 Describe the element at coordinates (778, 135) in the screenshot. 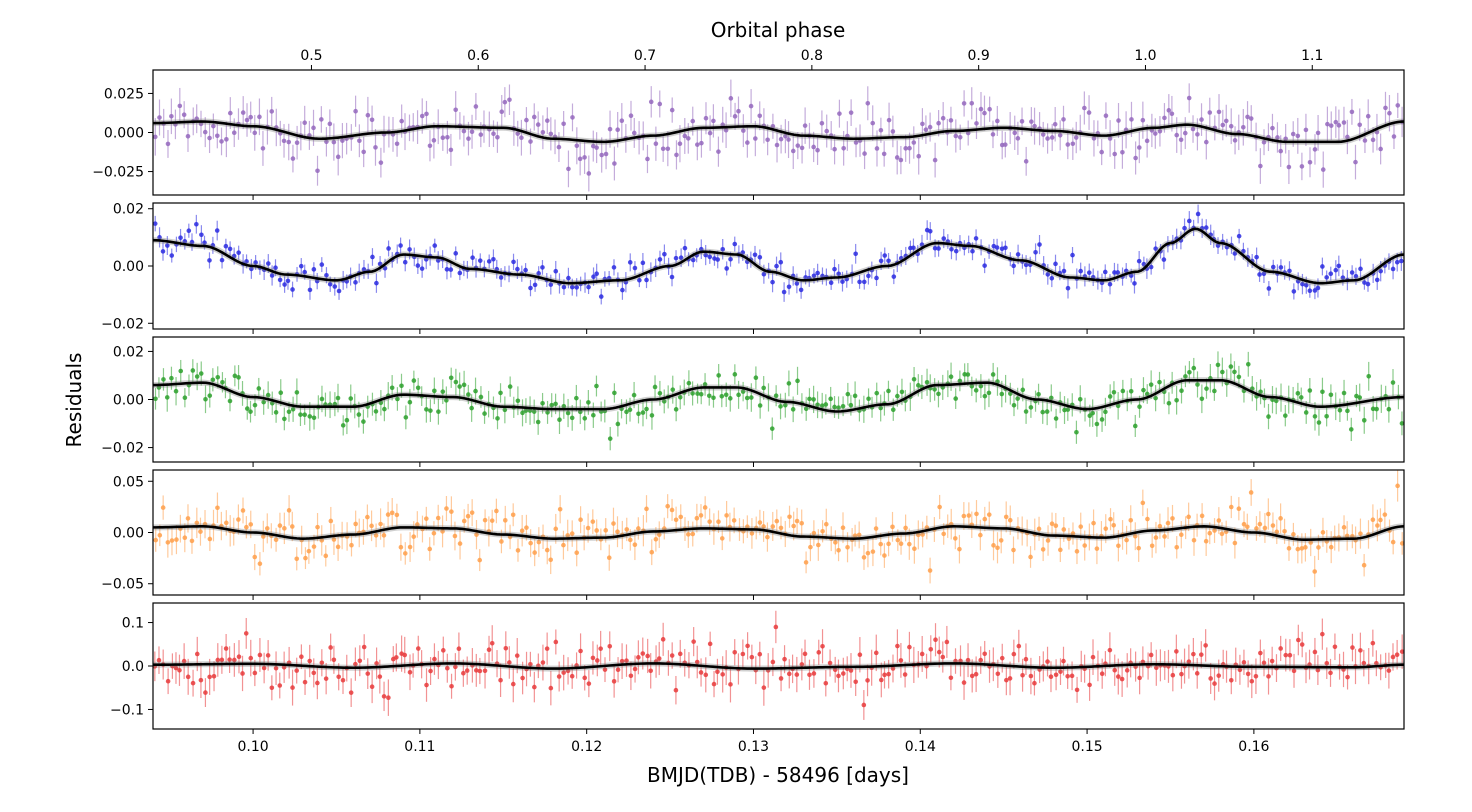

I see `panel-1-data` at that location.